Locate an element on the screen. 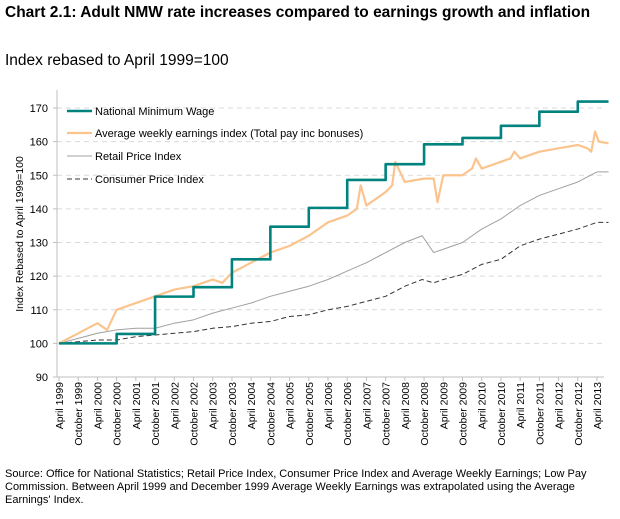 The image size is (620, 519). legend-label: National Minimum Wage is located at coordinates (154, 112).